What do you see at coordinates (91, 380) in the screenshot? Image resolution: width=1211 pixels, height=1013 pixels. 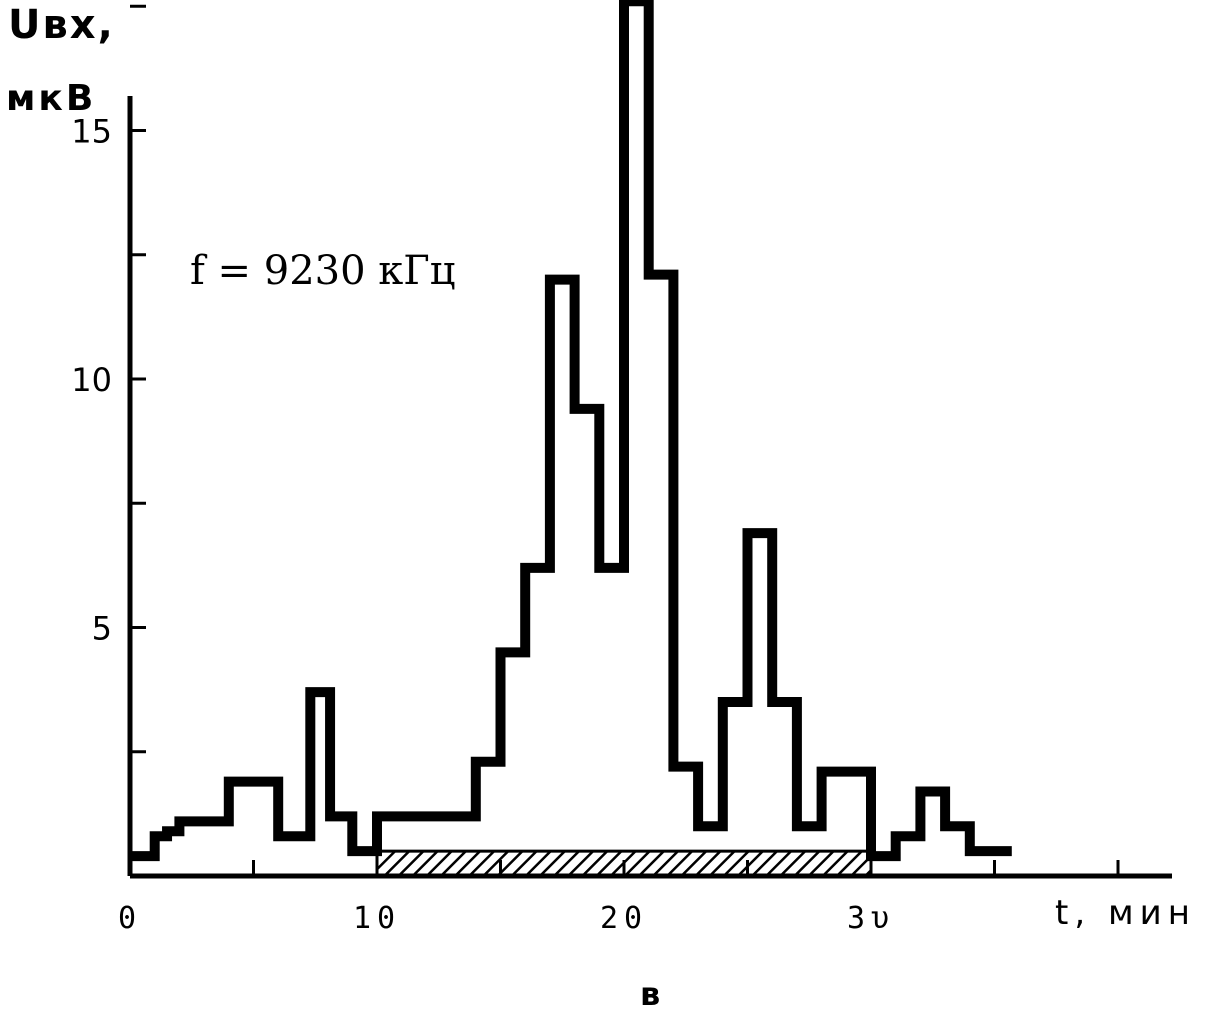 I see `y-tick-label: 10` at bounding box center [91, 380].